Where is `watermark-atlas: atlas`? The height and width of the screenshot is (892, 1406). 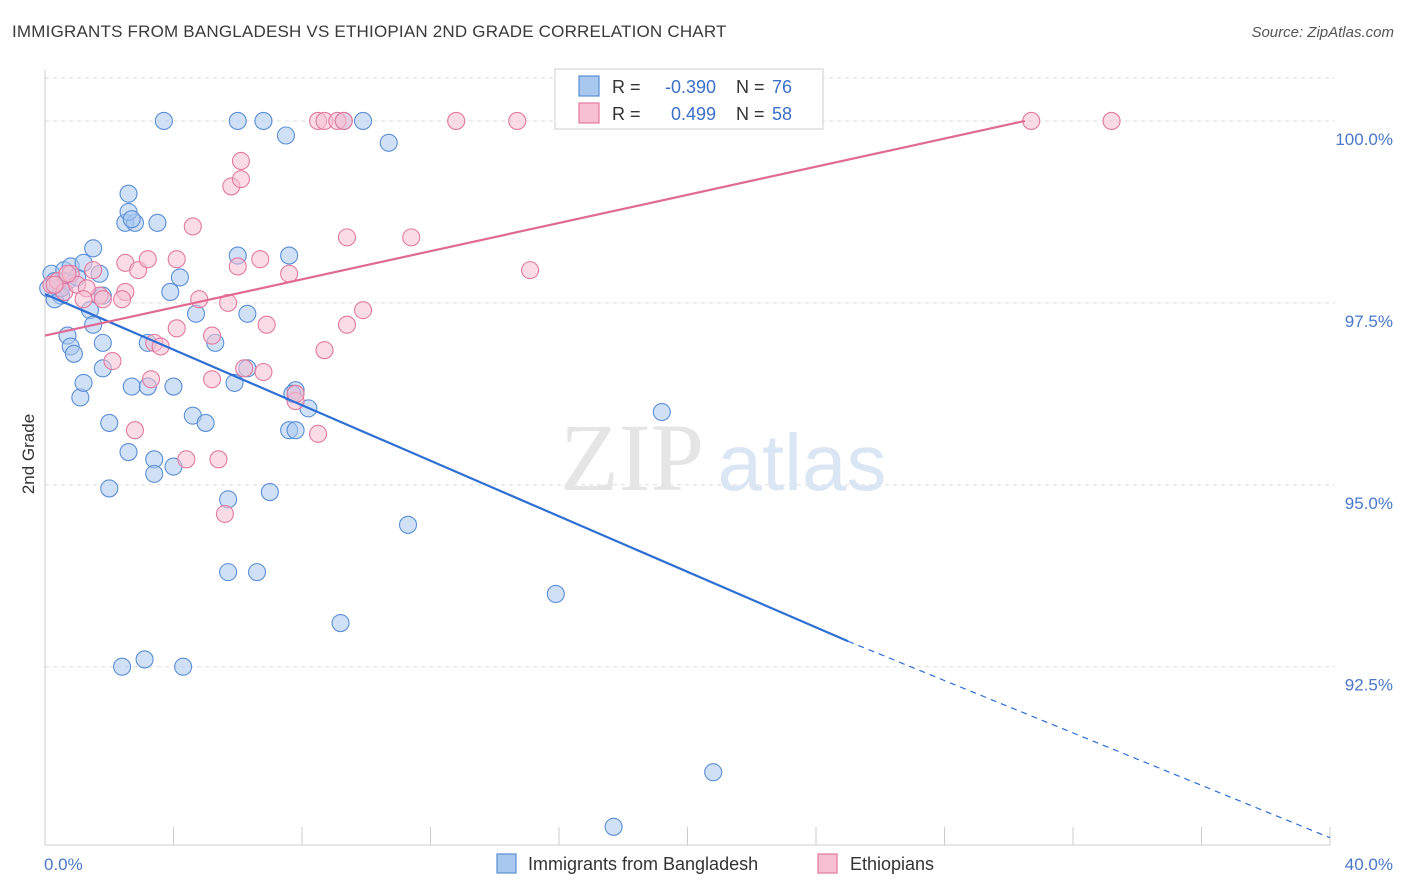
watermark-atlas: atlas is located at coordinates (802, 462).